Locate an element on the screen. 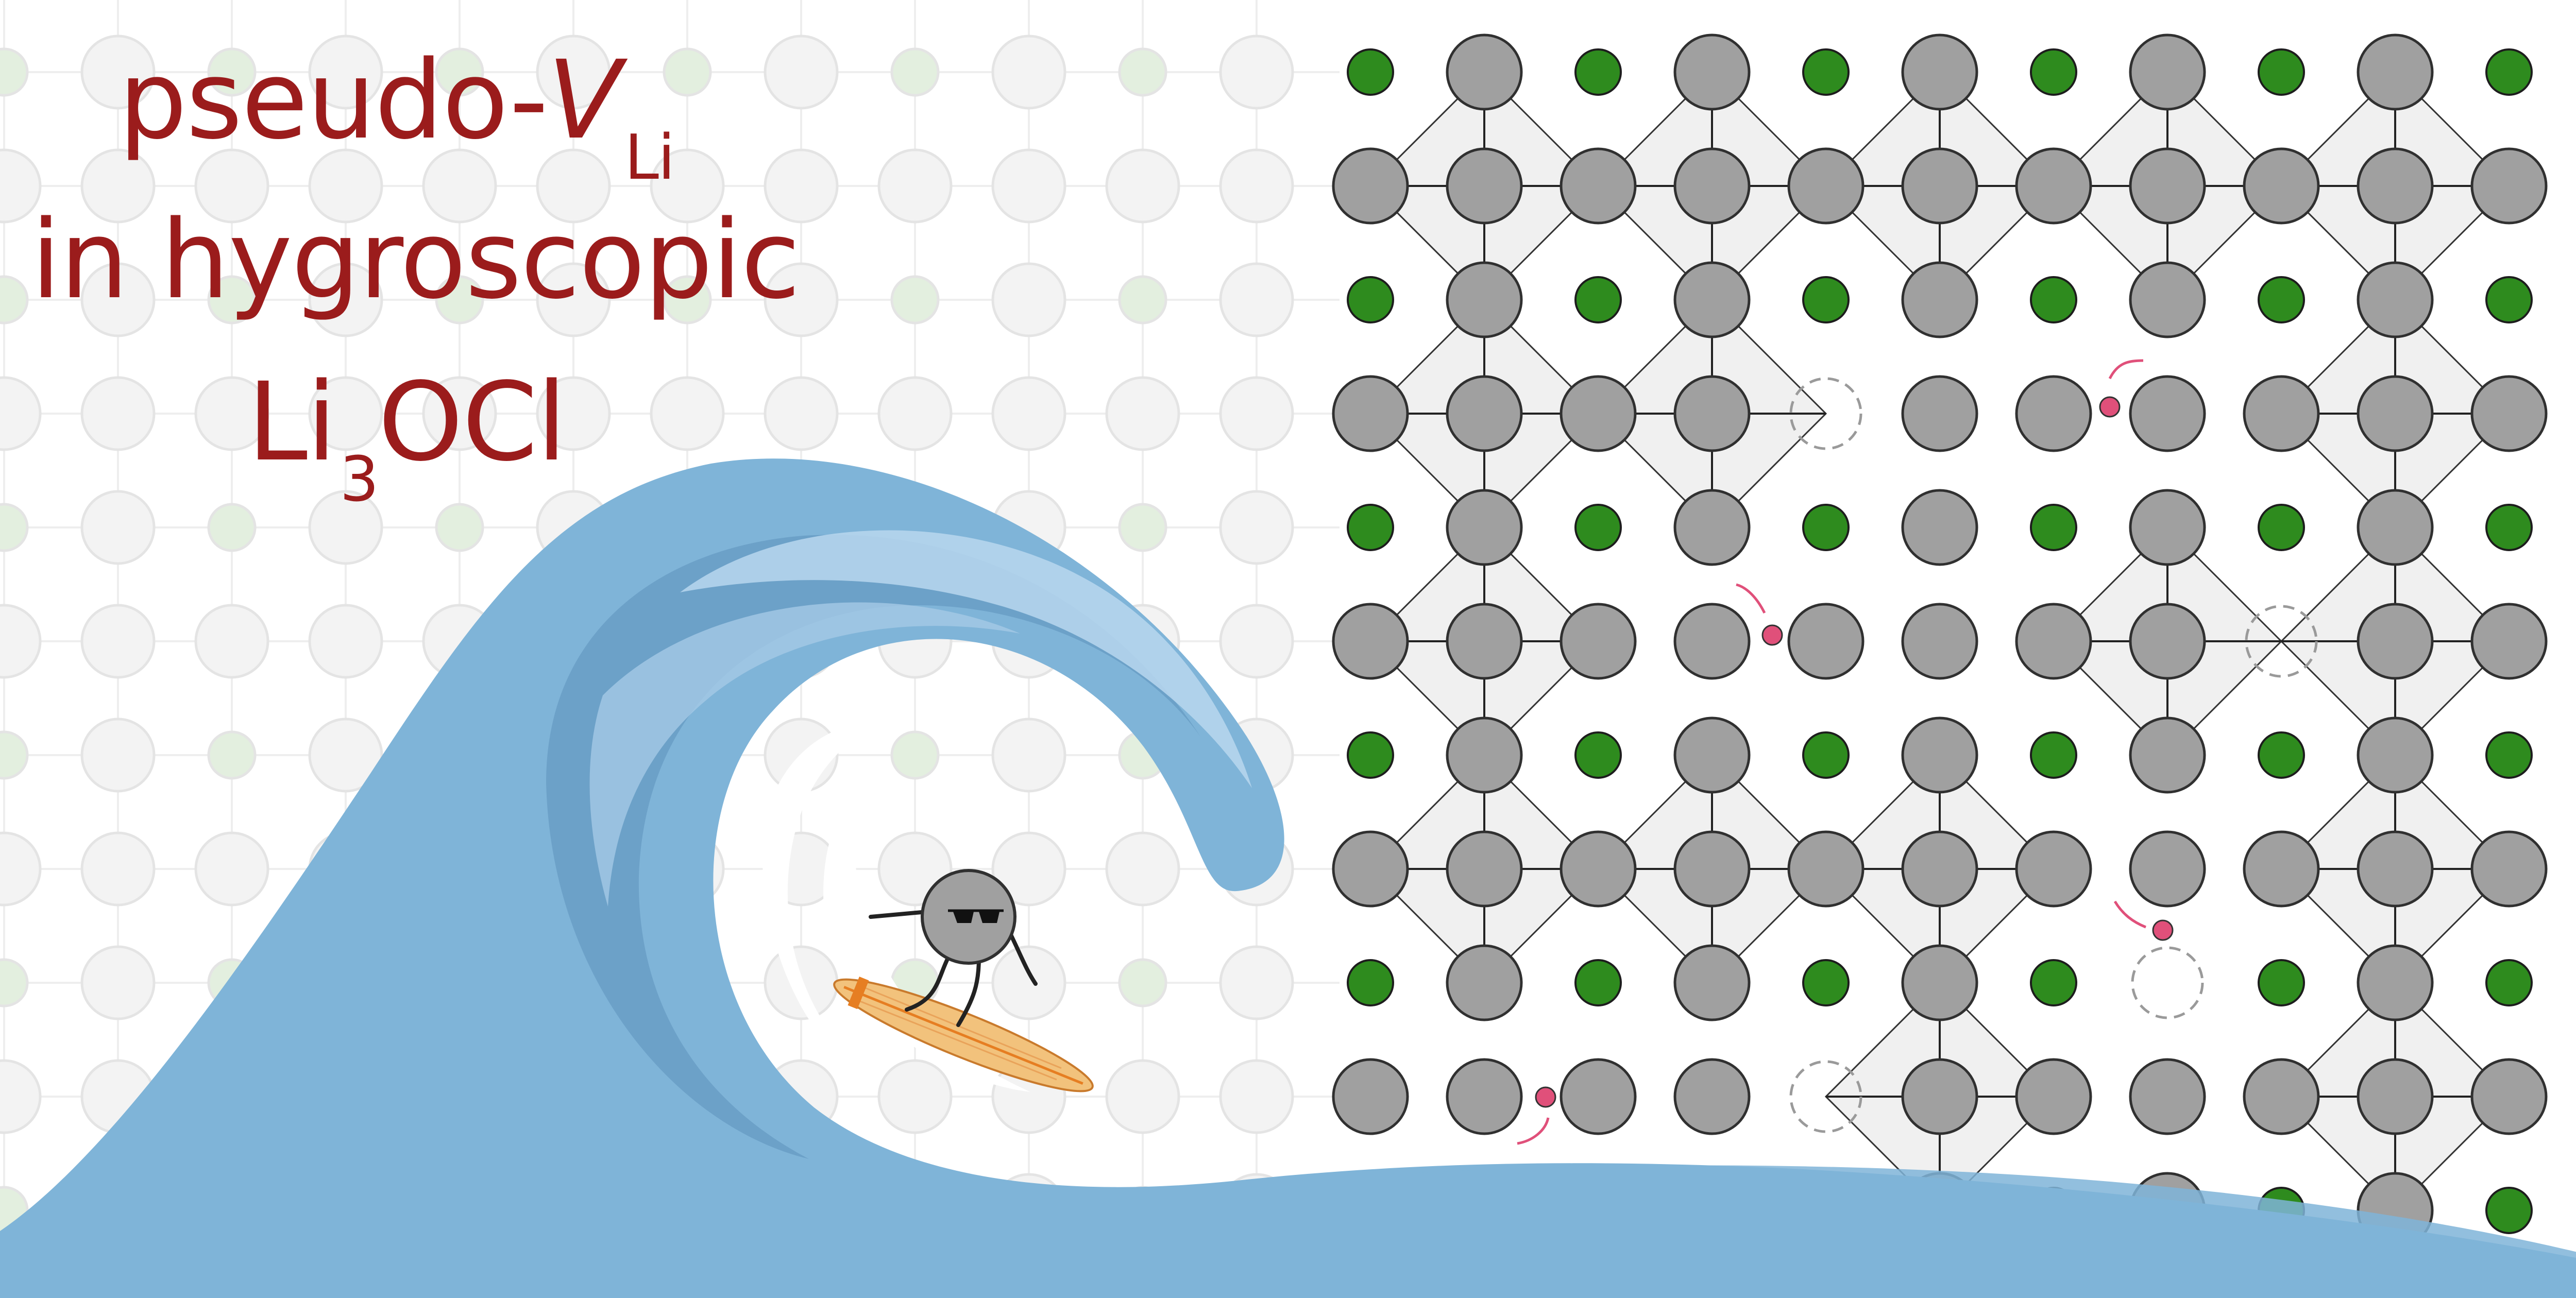 The height and width of the screenshot is (1298, 2576). wave-foreground is located at coordinates (1906, 1231).